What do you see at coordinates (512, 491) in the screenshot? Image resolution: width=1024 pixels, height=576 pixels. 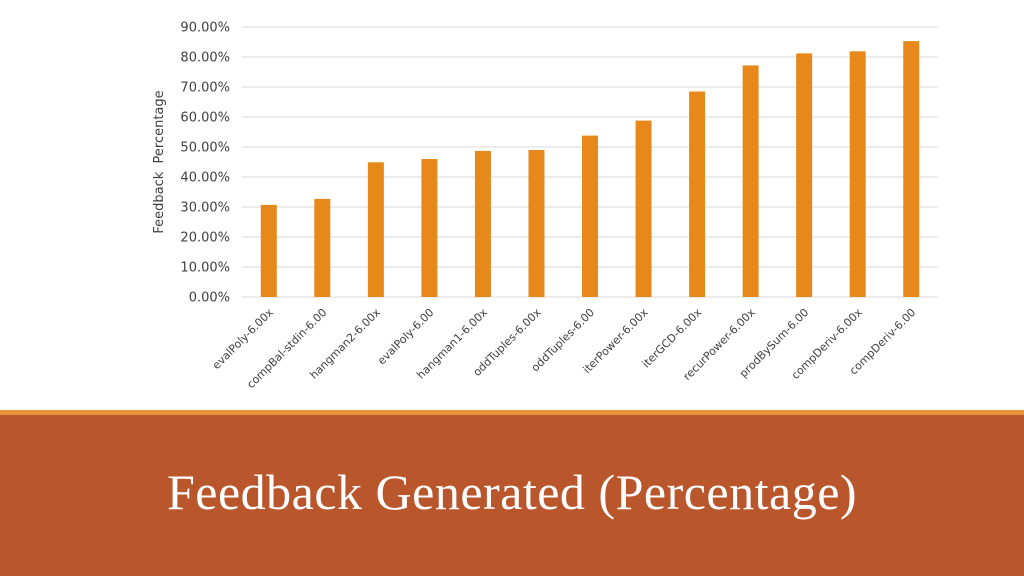 I see `slide-title: Feedback Generated (Percentage)` at bounding box center [512, 491].